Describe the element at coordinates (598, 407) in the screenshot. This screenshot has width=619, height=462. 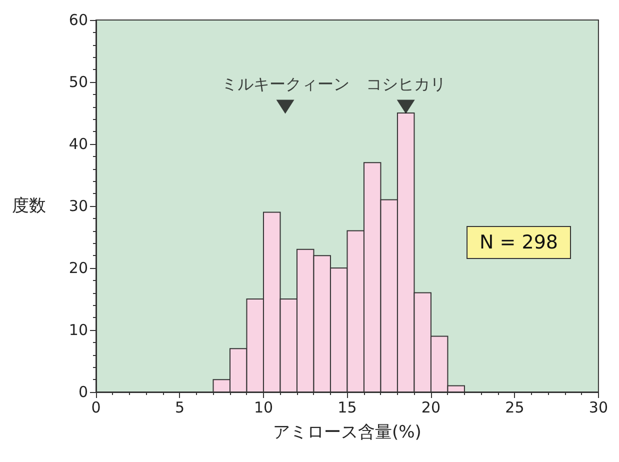
I see `x-tick-label: 30` at that location.